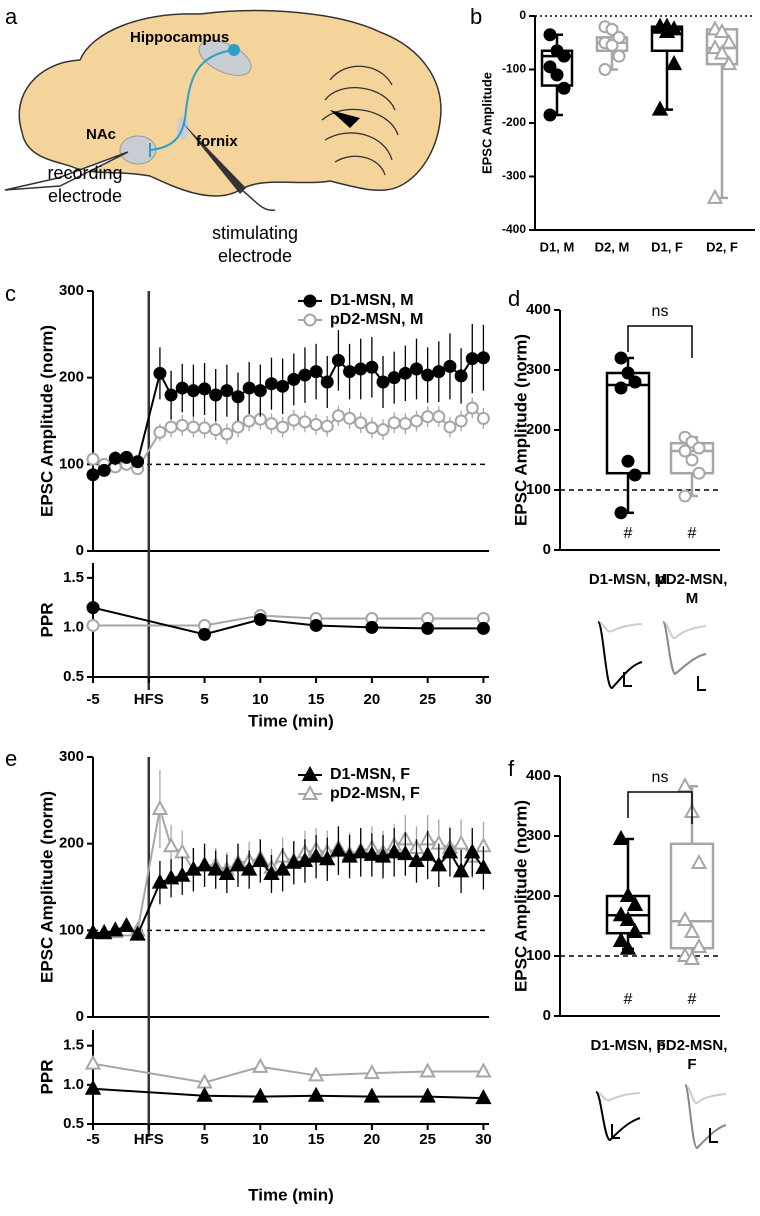 This screenshot has height=1216, width=760. Describe the element at coordinates (514, 69) in the screenshot. I see `y-tick-label: -100` at that location.